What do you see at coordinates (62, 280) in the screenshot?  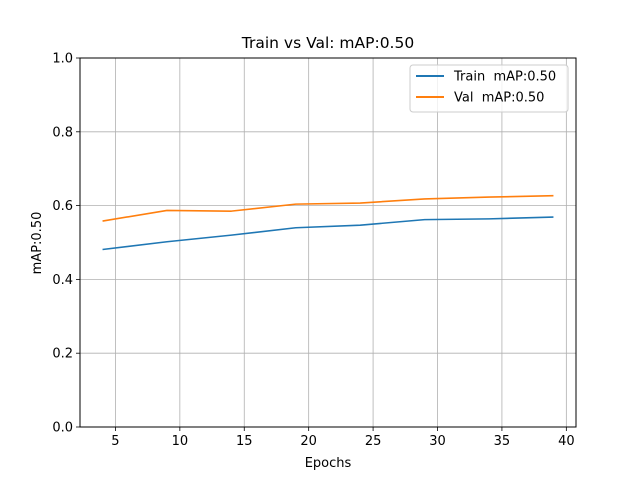 I see `y-tick-label: 0.4` at bounding box center [62, 280].